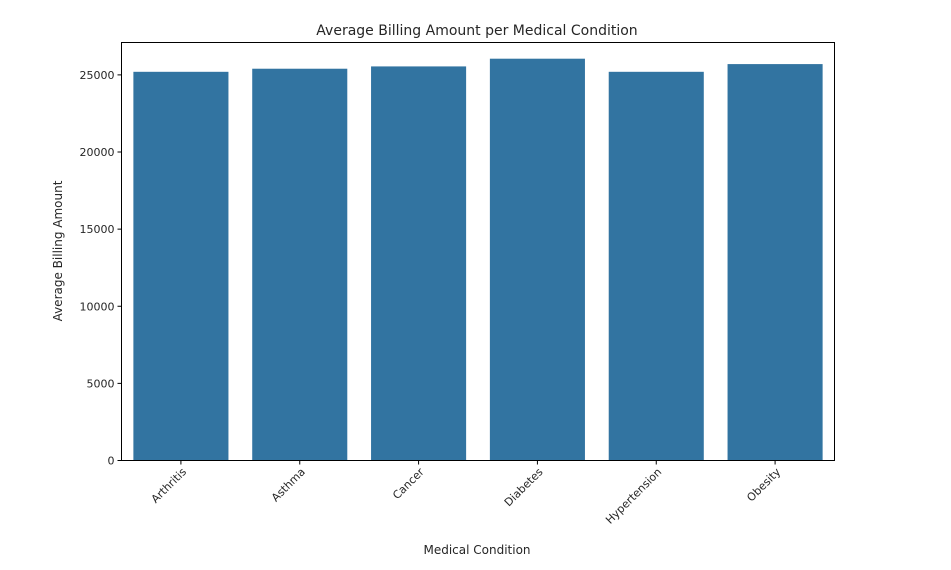  I want to click on bar-diabetes, so click(537, 259).